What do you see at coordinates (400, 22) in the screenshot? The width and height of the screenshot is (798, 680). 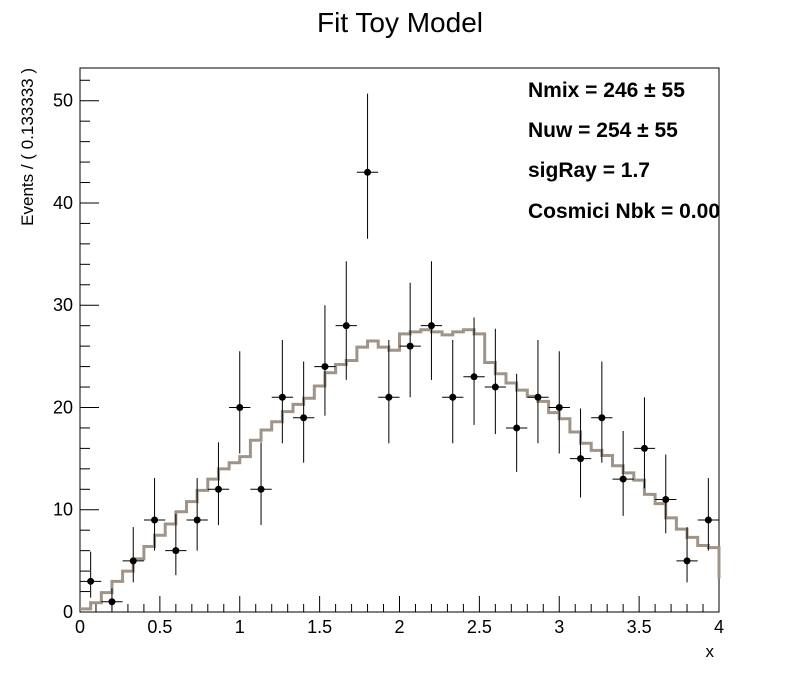 I see `chart-title: Fit Toy Model` at bounding box center [400, 22].